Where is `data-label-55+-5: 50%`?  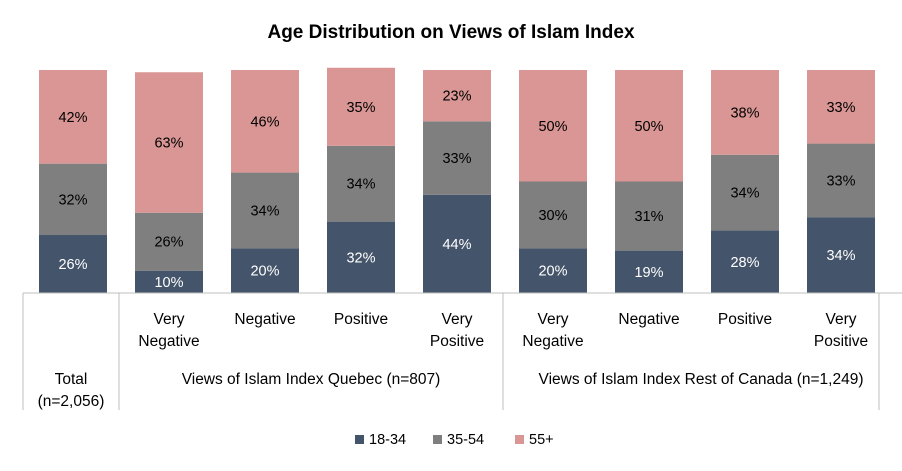
data-label-55+-5: 50% is located at coordinates (552, 127).